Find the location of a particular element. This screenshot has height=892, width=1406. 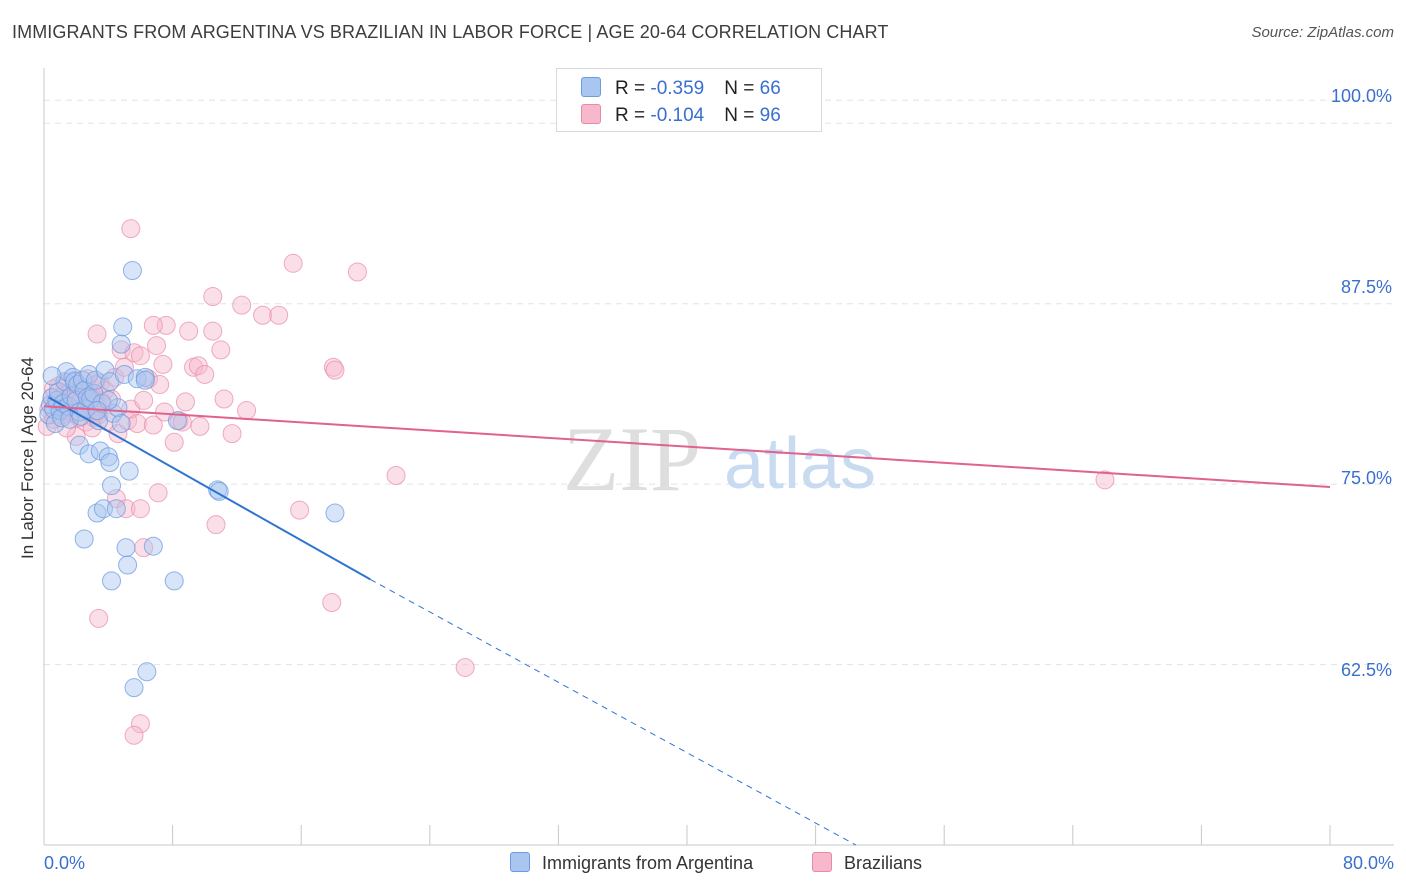

legend-n-value: 96 is located at coordinates (770, 115).